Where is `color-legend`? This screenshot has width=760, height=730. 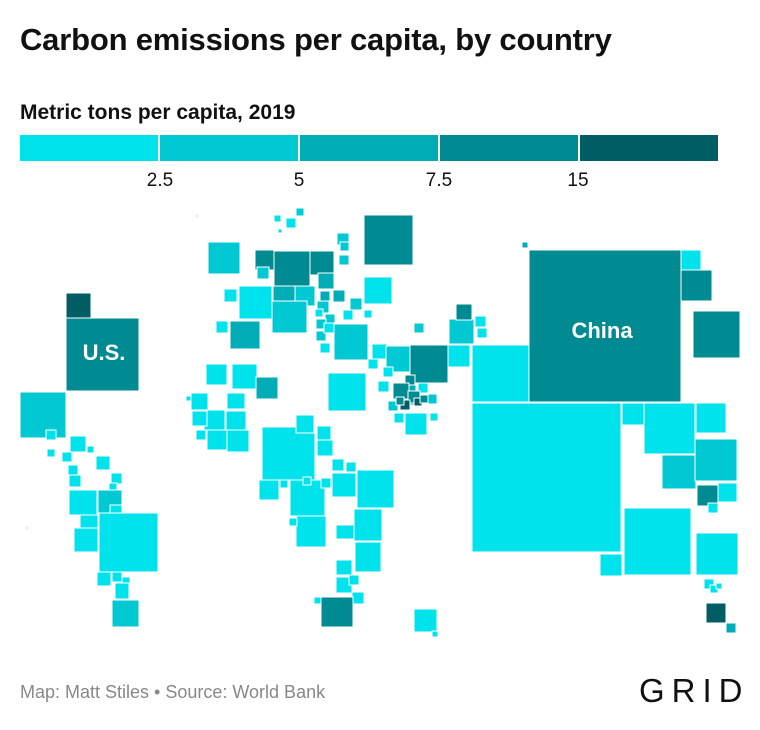
color-legend is located at coordinates (369, 148).